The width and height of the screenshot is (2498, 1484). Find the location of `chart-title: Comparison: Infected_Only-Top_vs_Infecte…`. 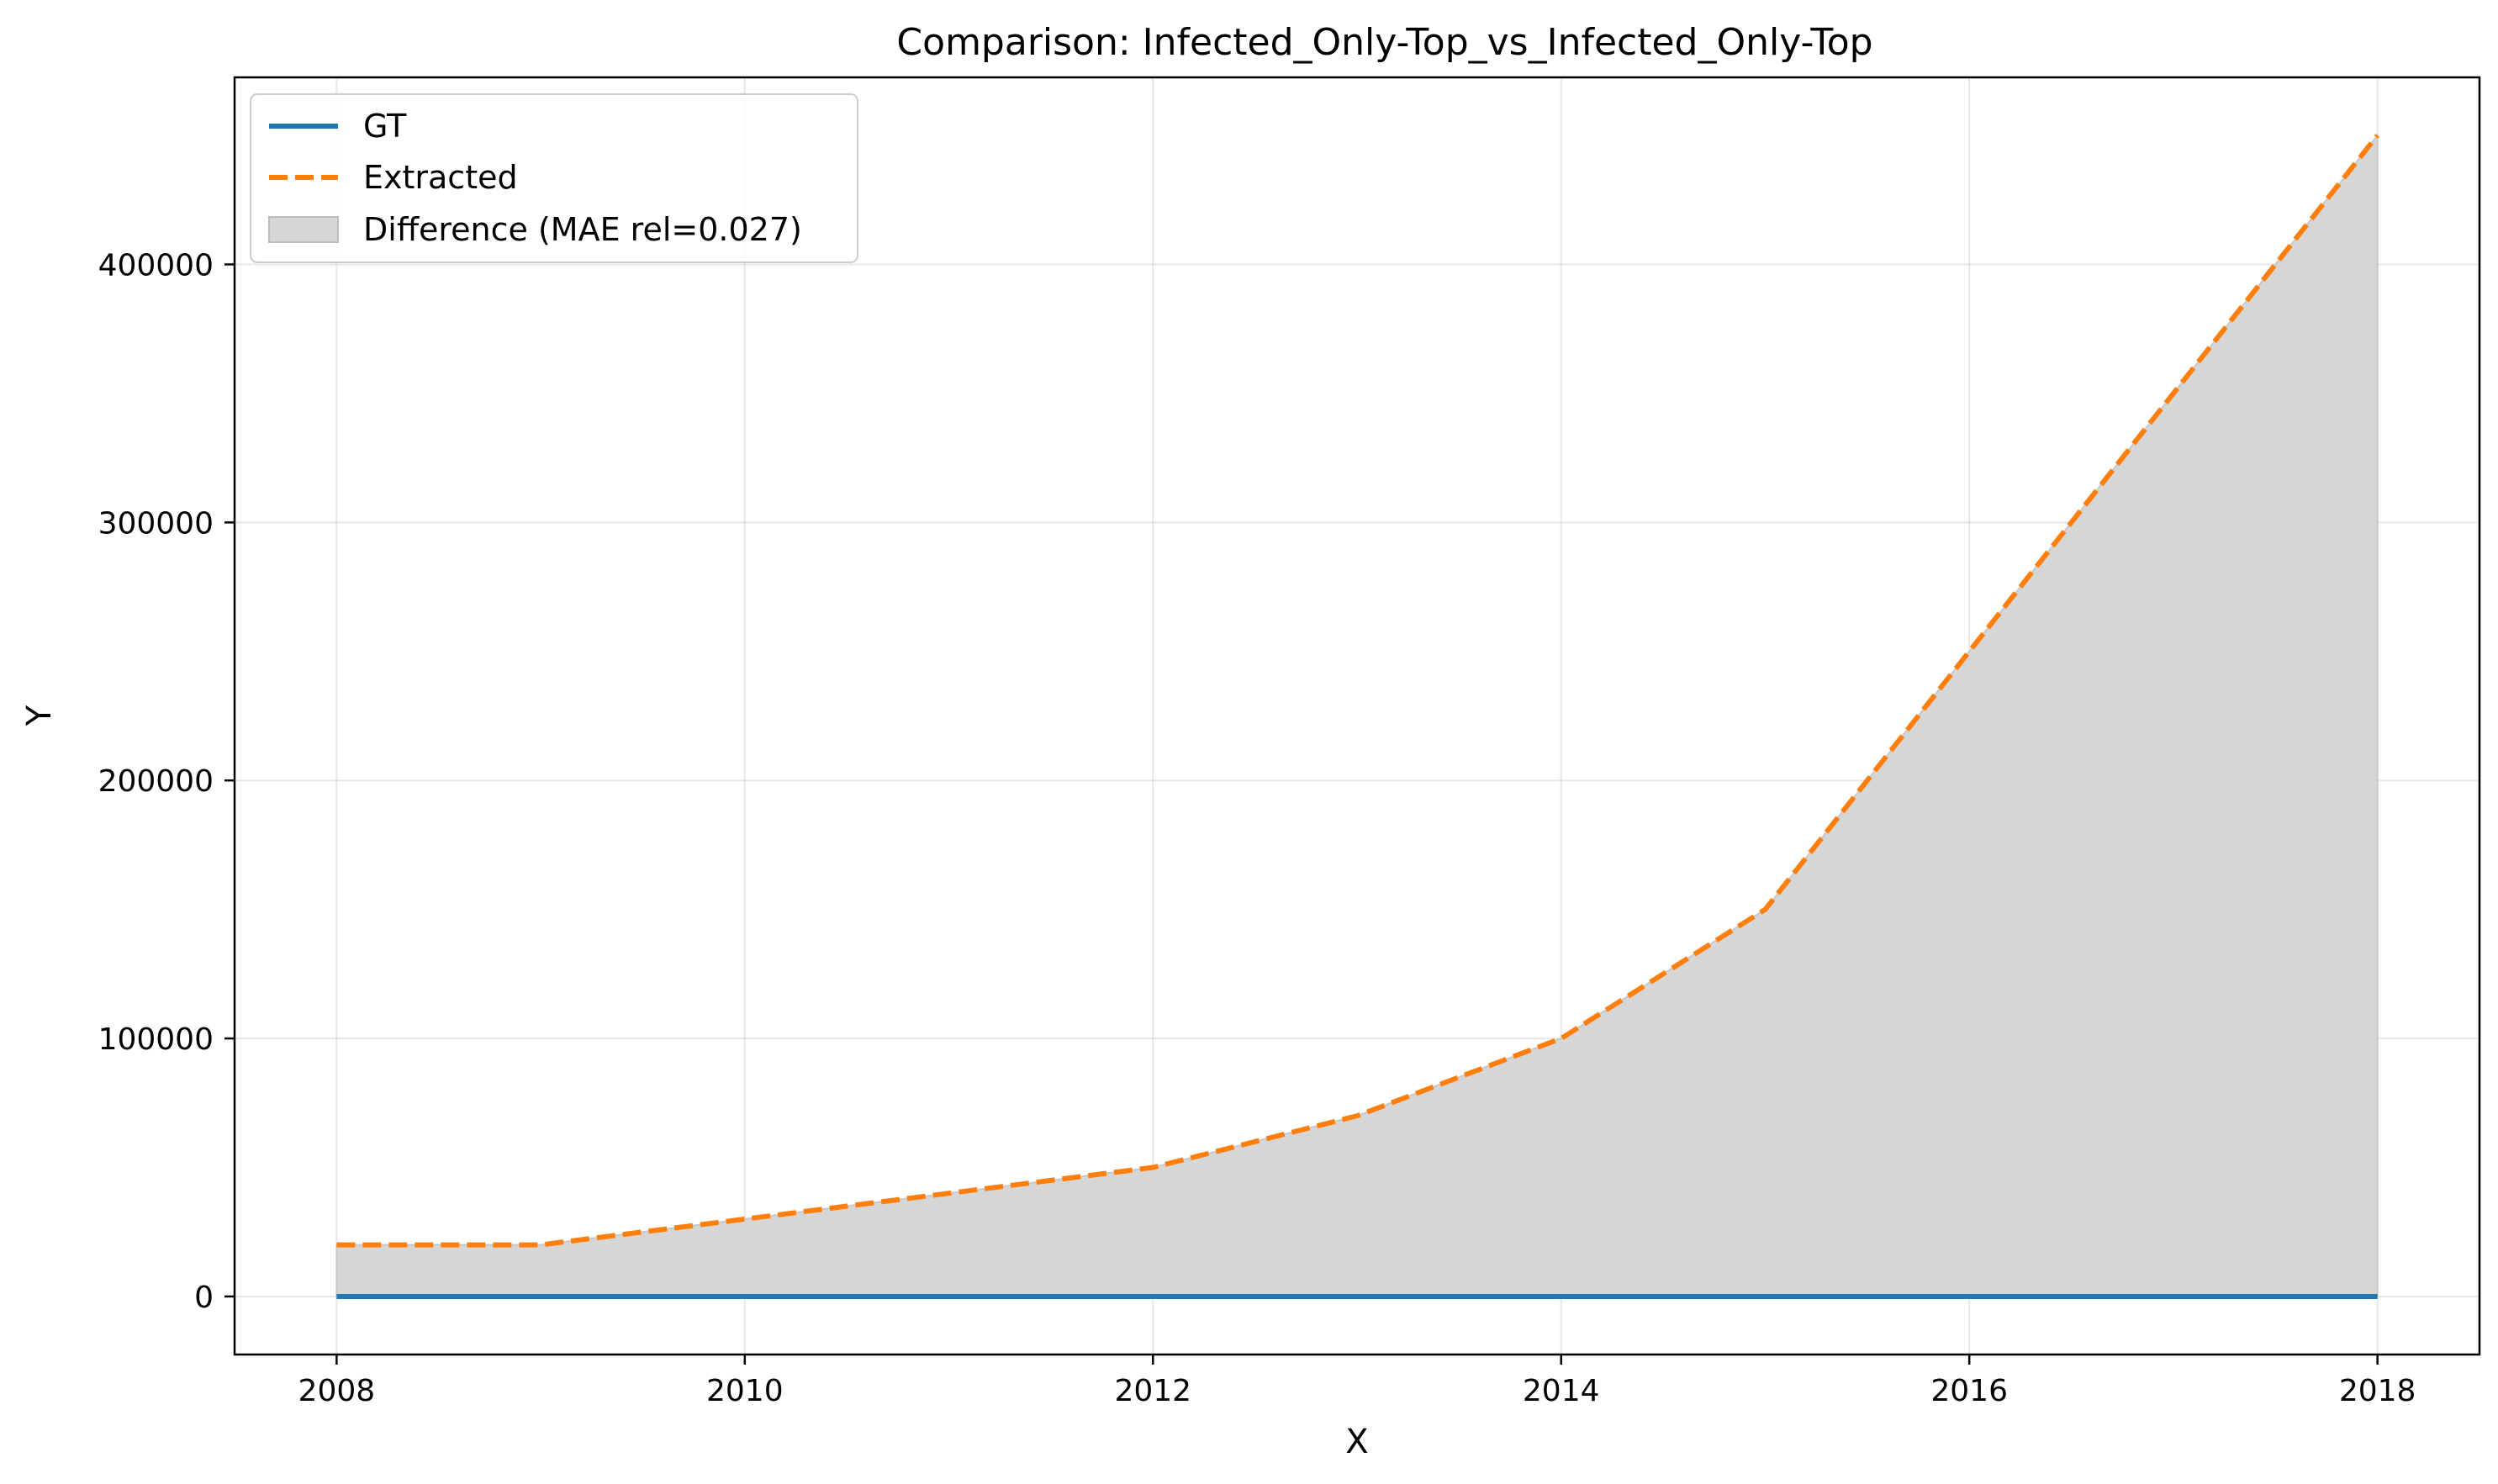

chart-title: Comparison: Infected_Only-Top_vs_Infecte… is located at coordinates (1384, 42).